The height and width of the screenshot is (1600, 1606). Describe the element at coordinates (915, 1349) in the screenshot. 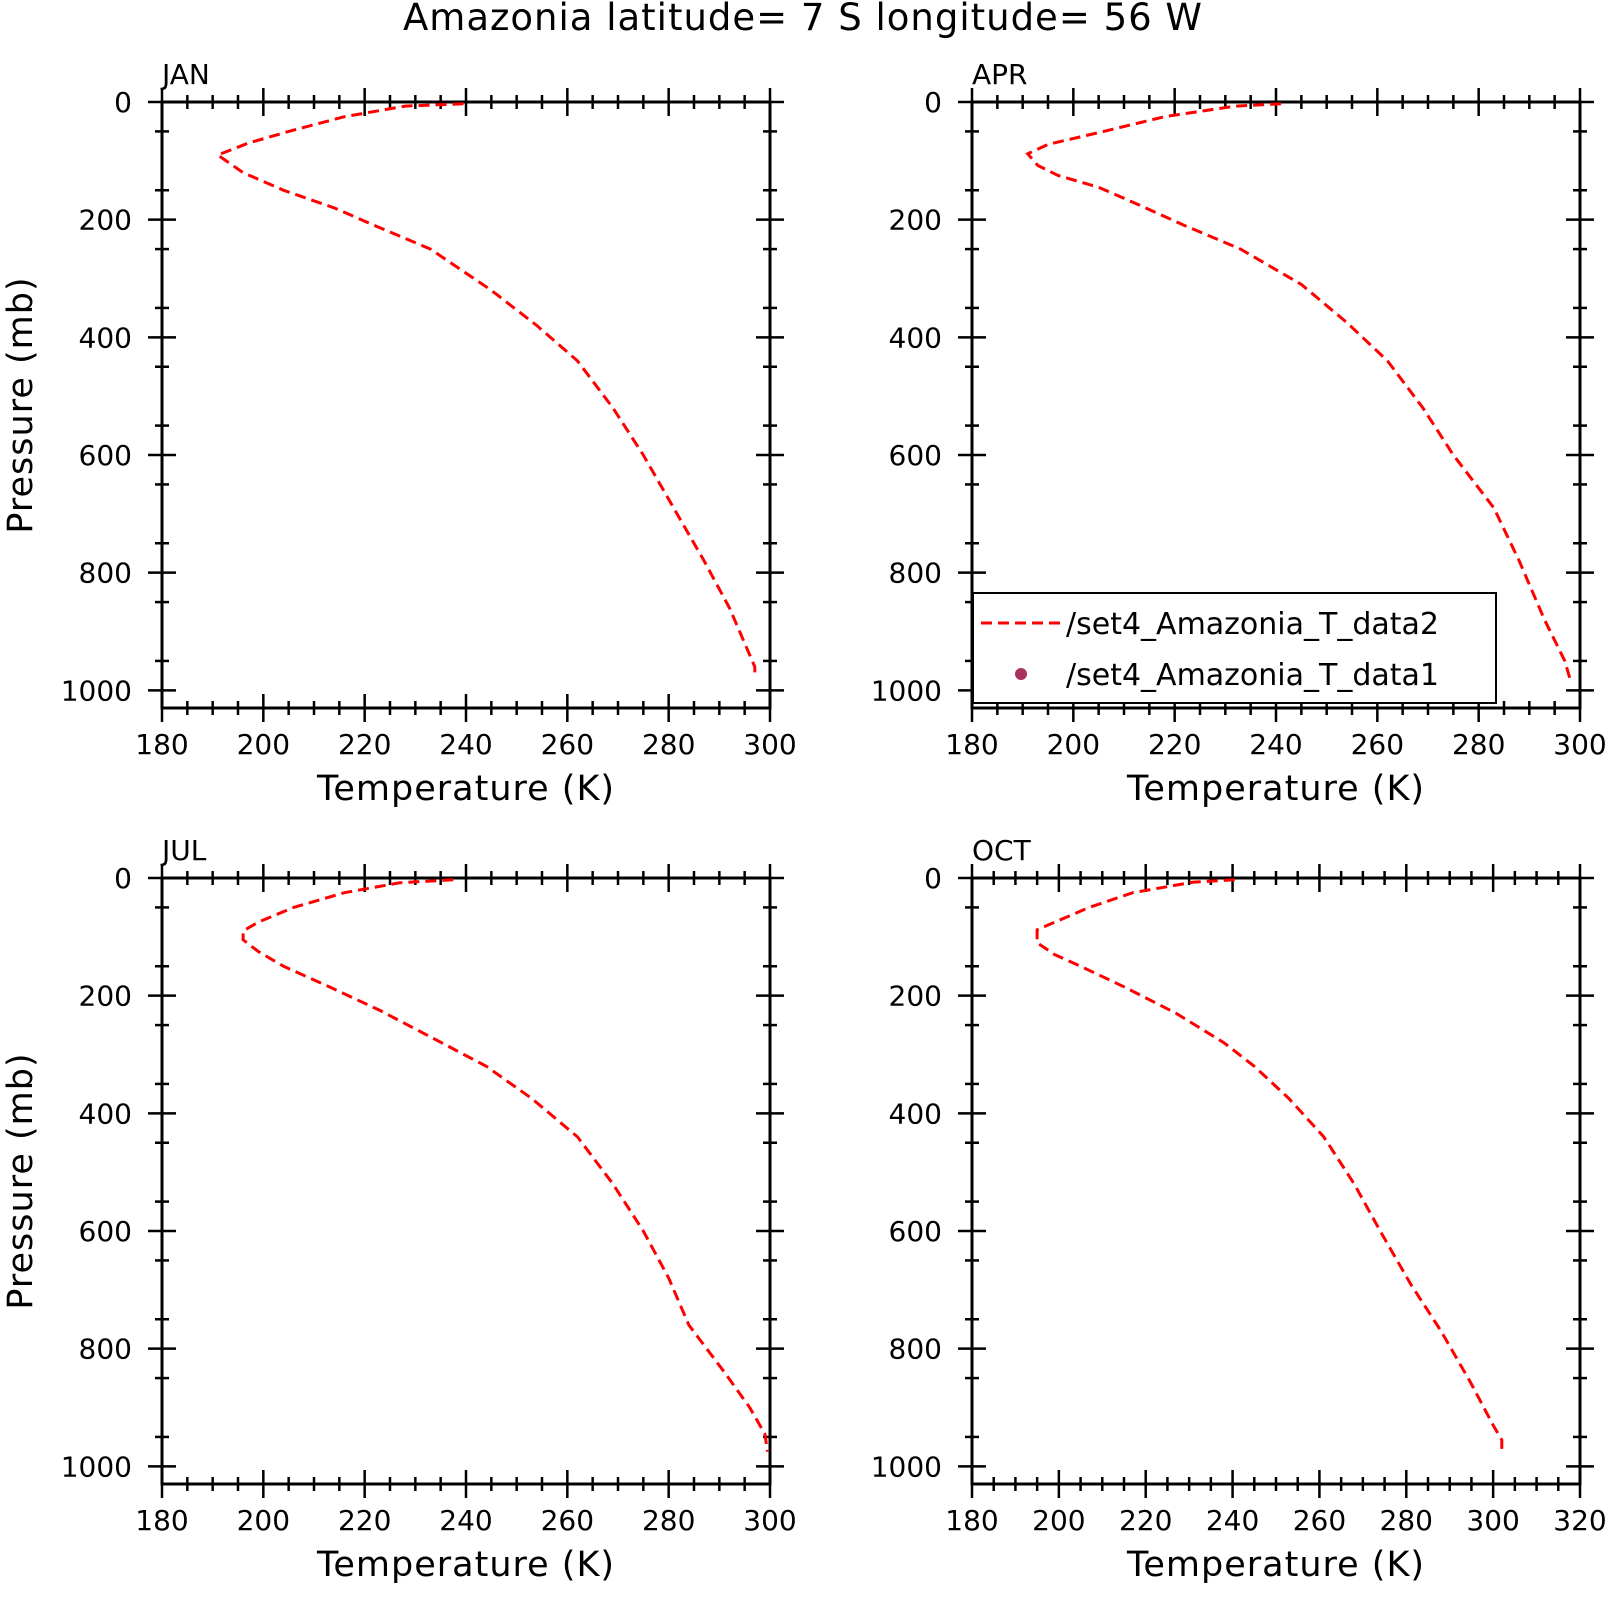

I see `y-tick-label-oct-4: 800` at that location.